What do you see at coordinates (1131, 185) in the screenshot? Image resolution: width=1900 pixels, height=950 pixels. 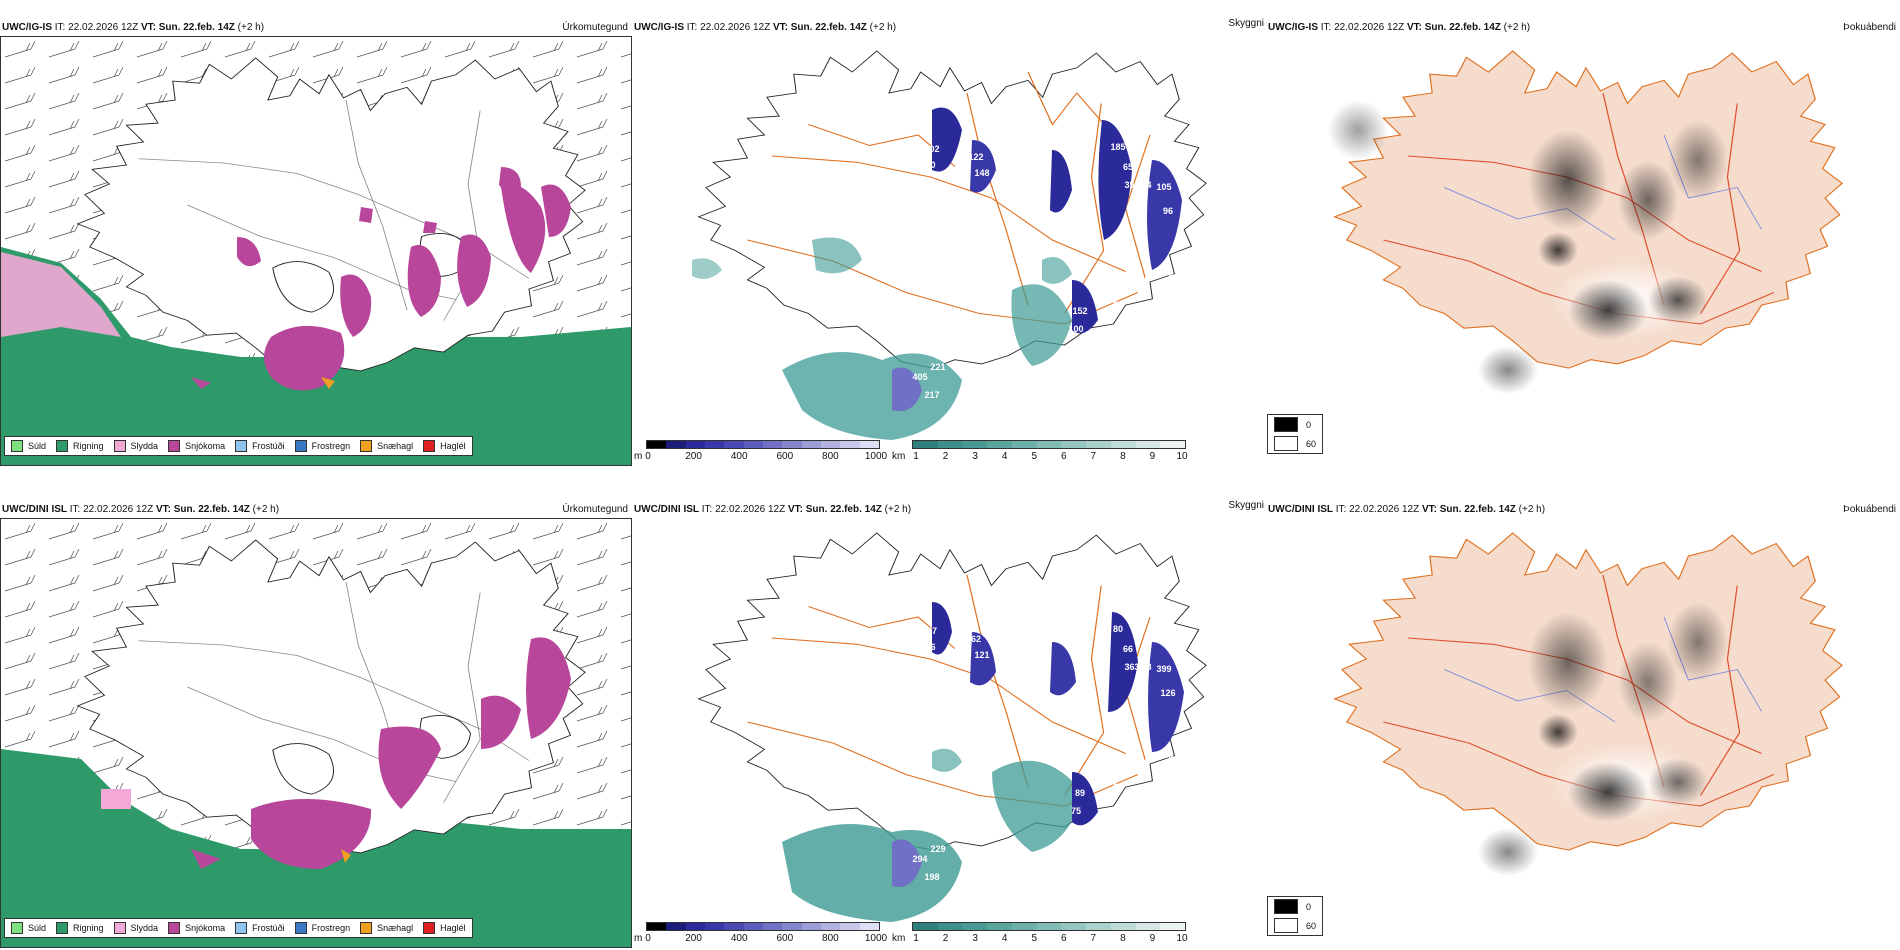 I see `value-label: 353` at bounding box center [1131, 185].